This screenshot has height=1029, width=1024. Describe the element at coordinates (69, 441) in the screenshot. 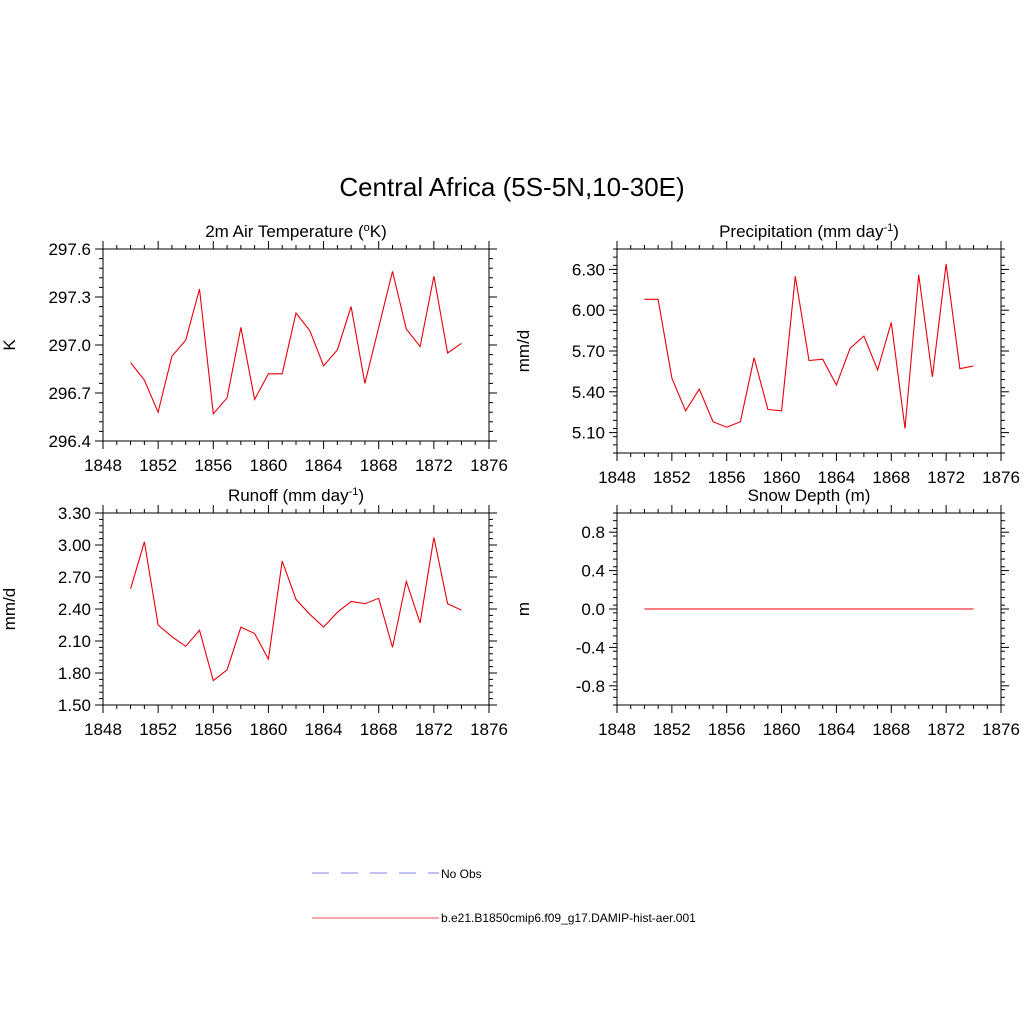

I see `y-tick-label: 296.4` at that location.